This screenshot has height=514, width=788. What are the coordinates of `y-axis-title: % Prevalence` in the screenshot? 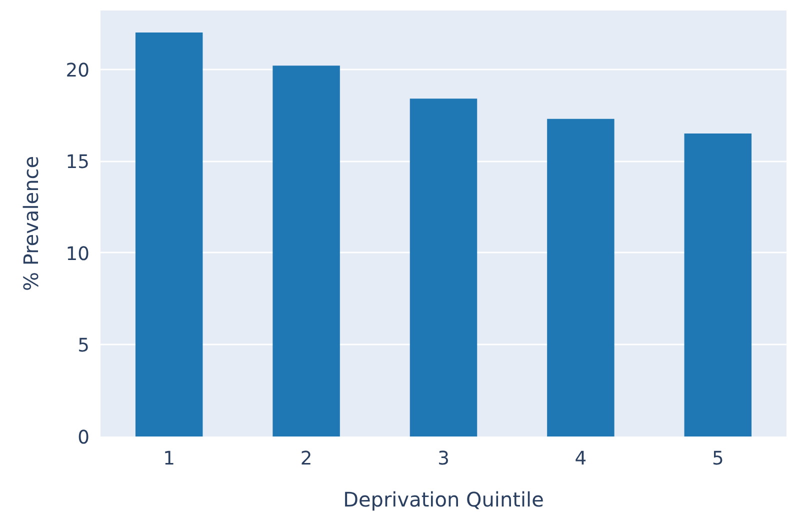 It's located at (30, 224).